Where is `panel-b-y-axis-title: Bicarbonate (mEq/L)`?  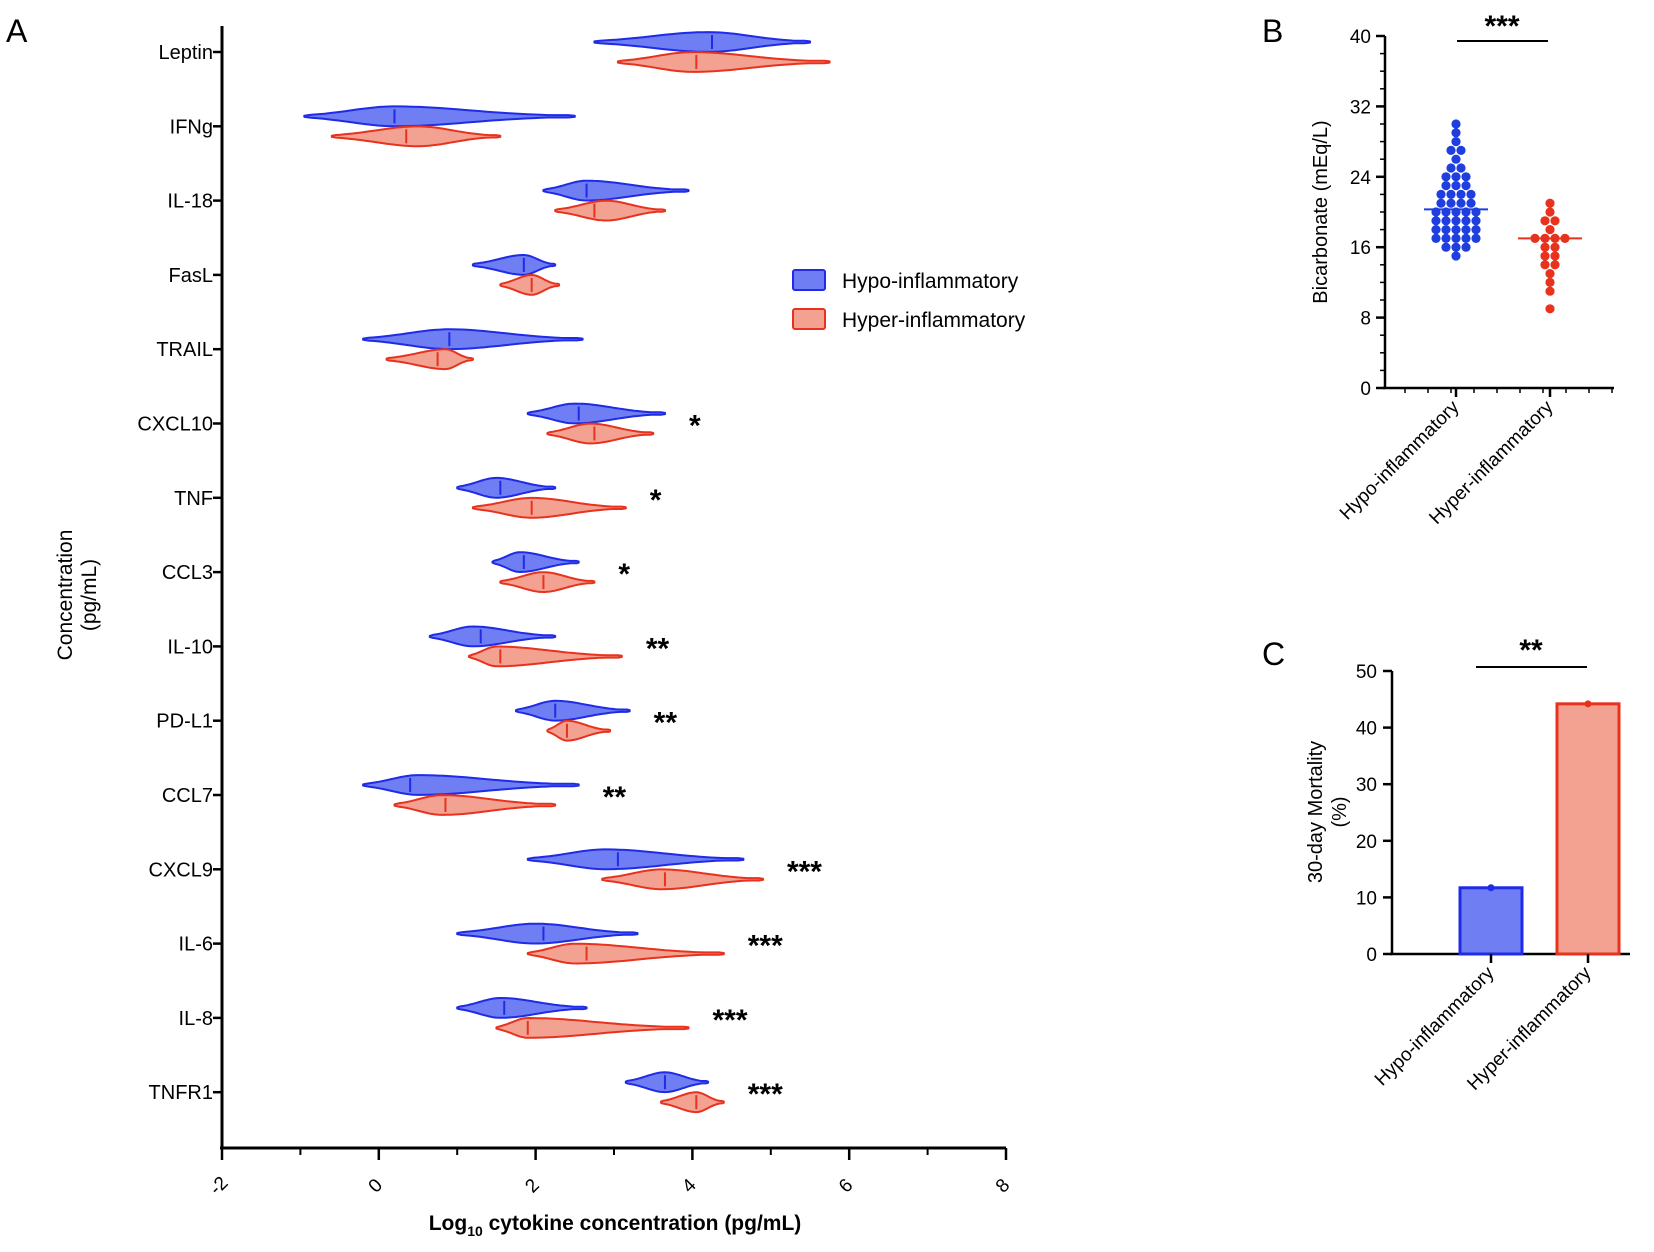 panel-b-y-axis-title: Bicarbonate (mEq/L) is located at coordinates (1321, 211).